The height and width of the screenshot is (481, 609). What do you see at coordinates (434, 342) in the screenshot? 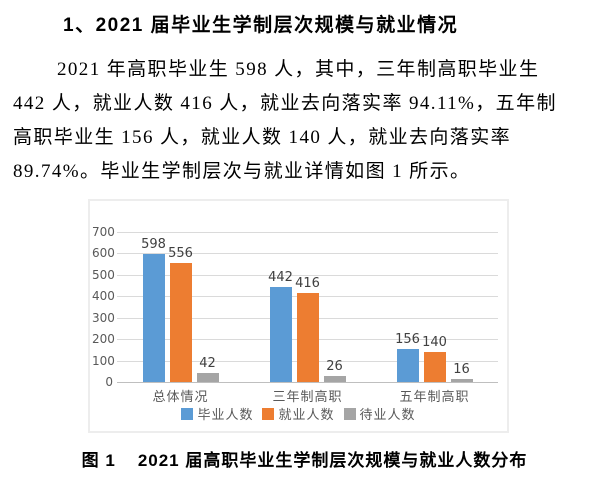
I see `bar-value-label: 140` at bounding box center [434, 342].